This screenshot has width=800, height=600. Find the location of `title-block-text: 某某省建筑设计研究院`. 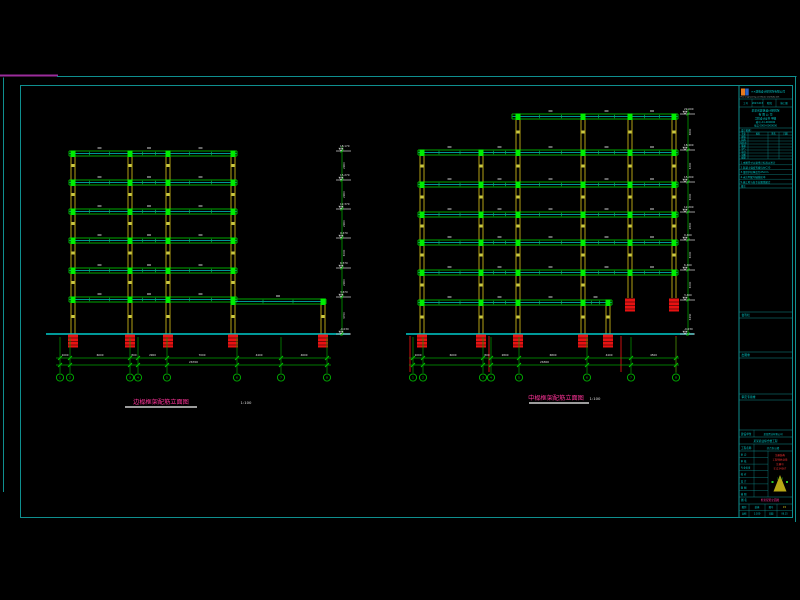

title-block-text: 某某省建筑设计研究院 is located at coordinates (766, 111).